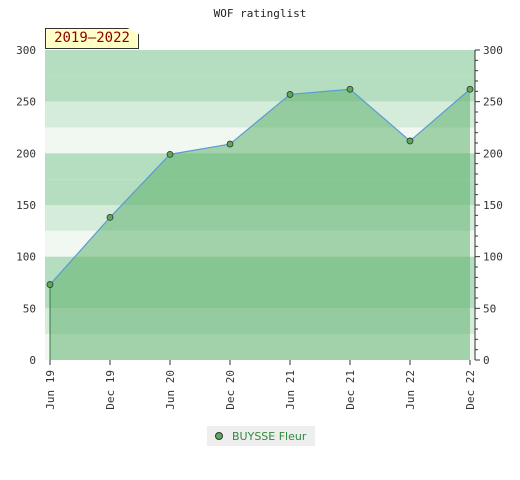 Image resolution: width=520 pixels, height=480 pixels. What do you see at coordinates (26, 257) in the screenshot?
I see `y-tick-label-left: 100` at bounding box center [26, 257].